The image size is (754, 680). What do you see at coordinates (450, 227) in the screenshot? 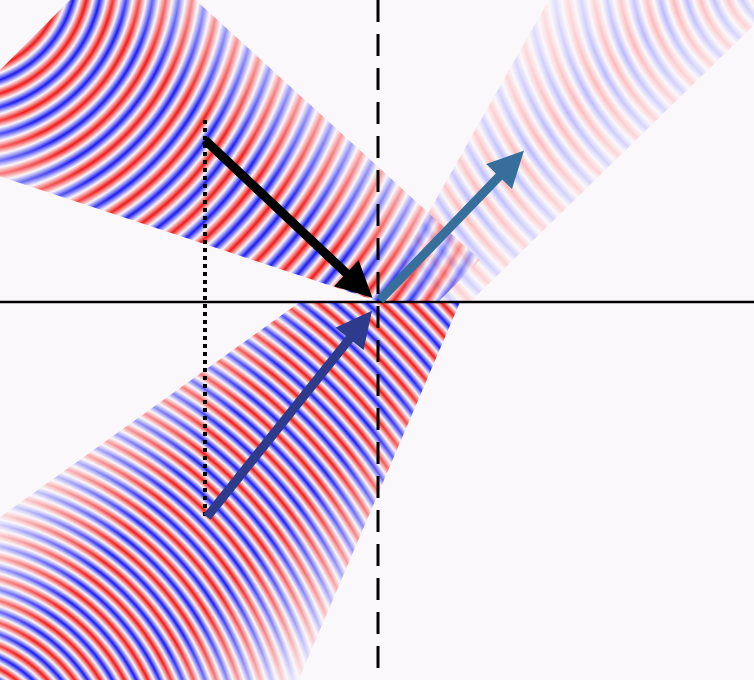
I see `reflected-wave-arrow` at bounding box center [450, 227].